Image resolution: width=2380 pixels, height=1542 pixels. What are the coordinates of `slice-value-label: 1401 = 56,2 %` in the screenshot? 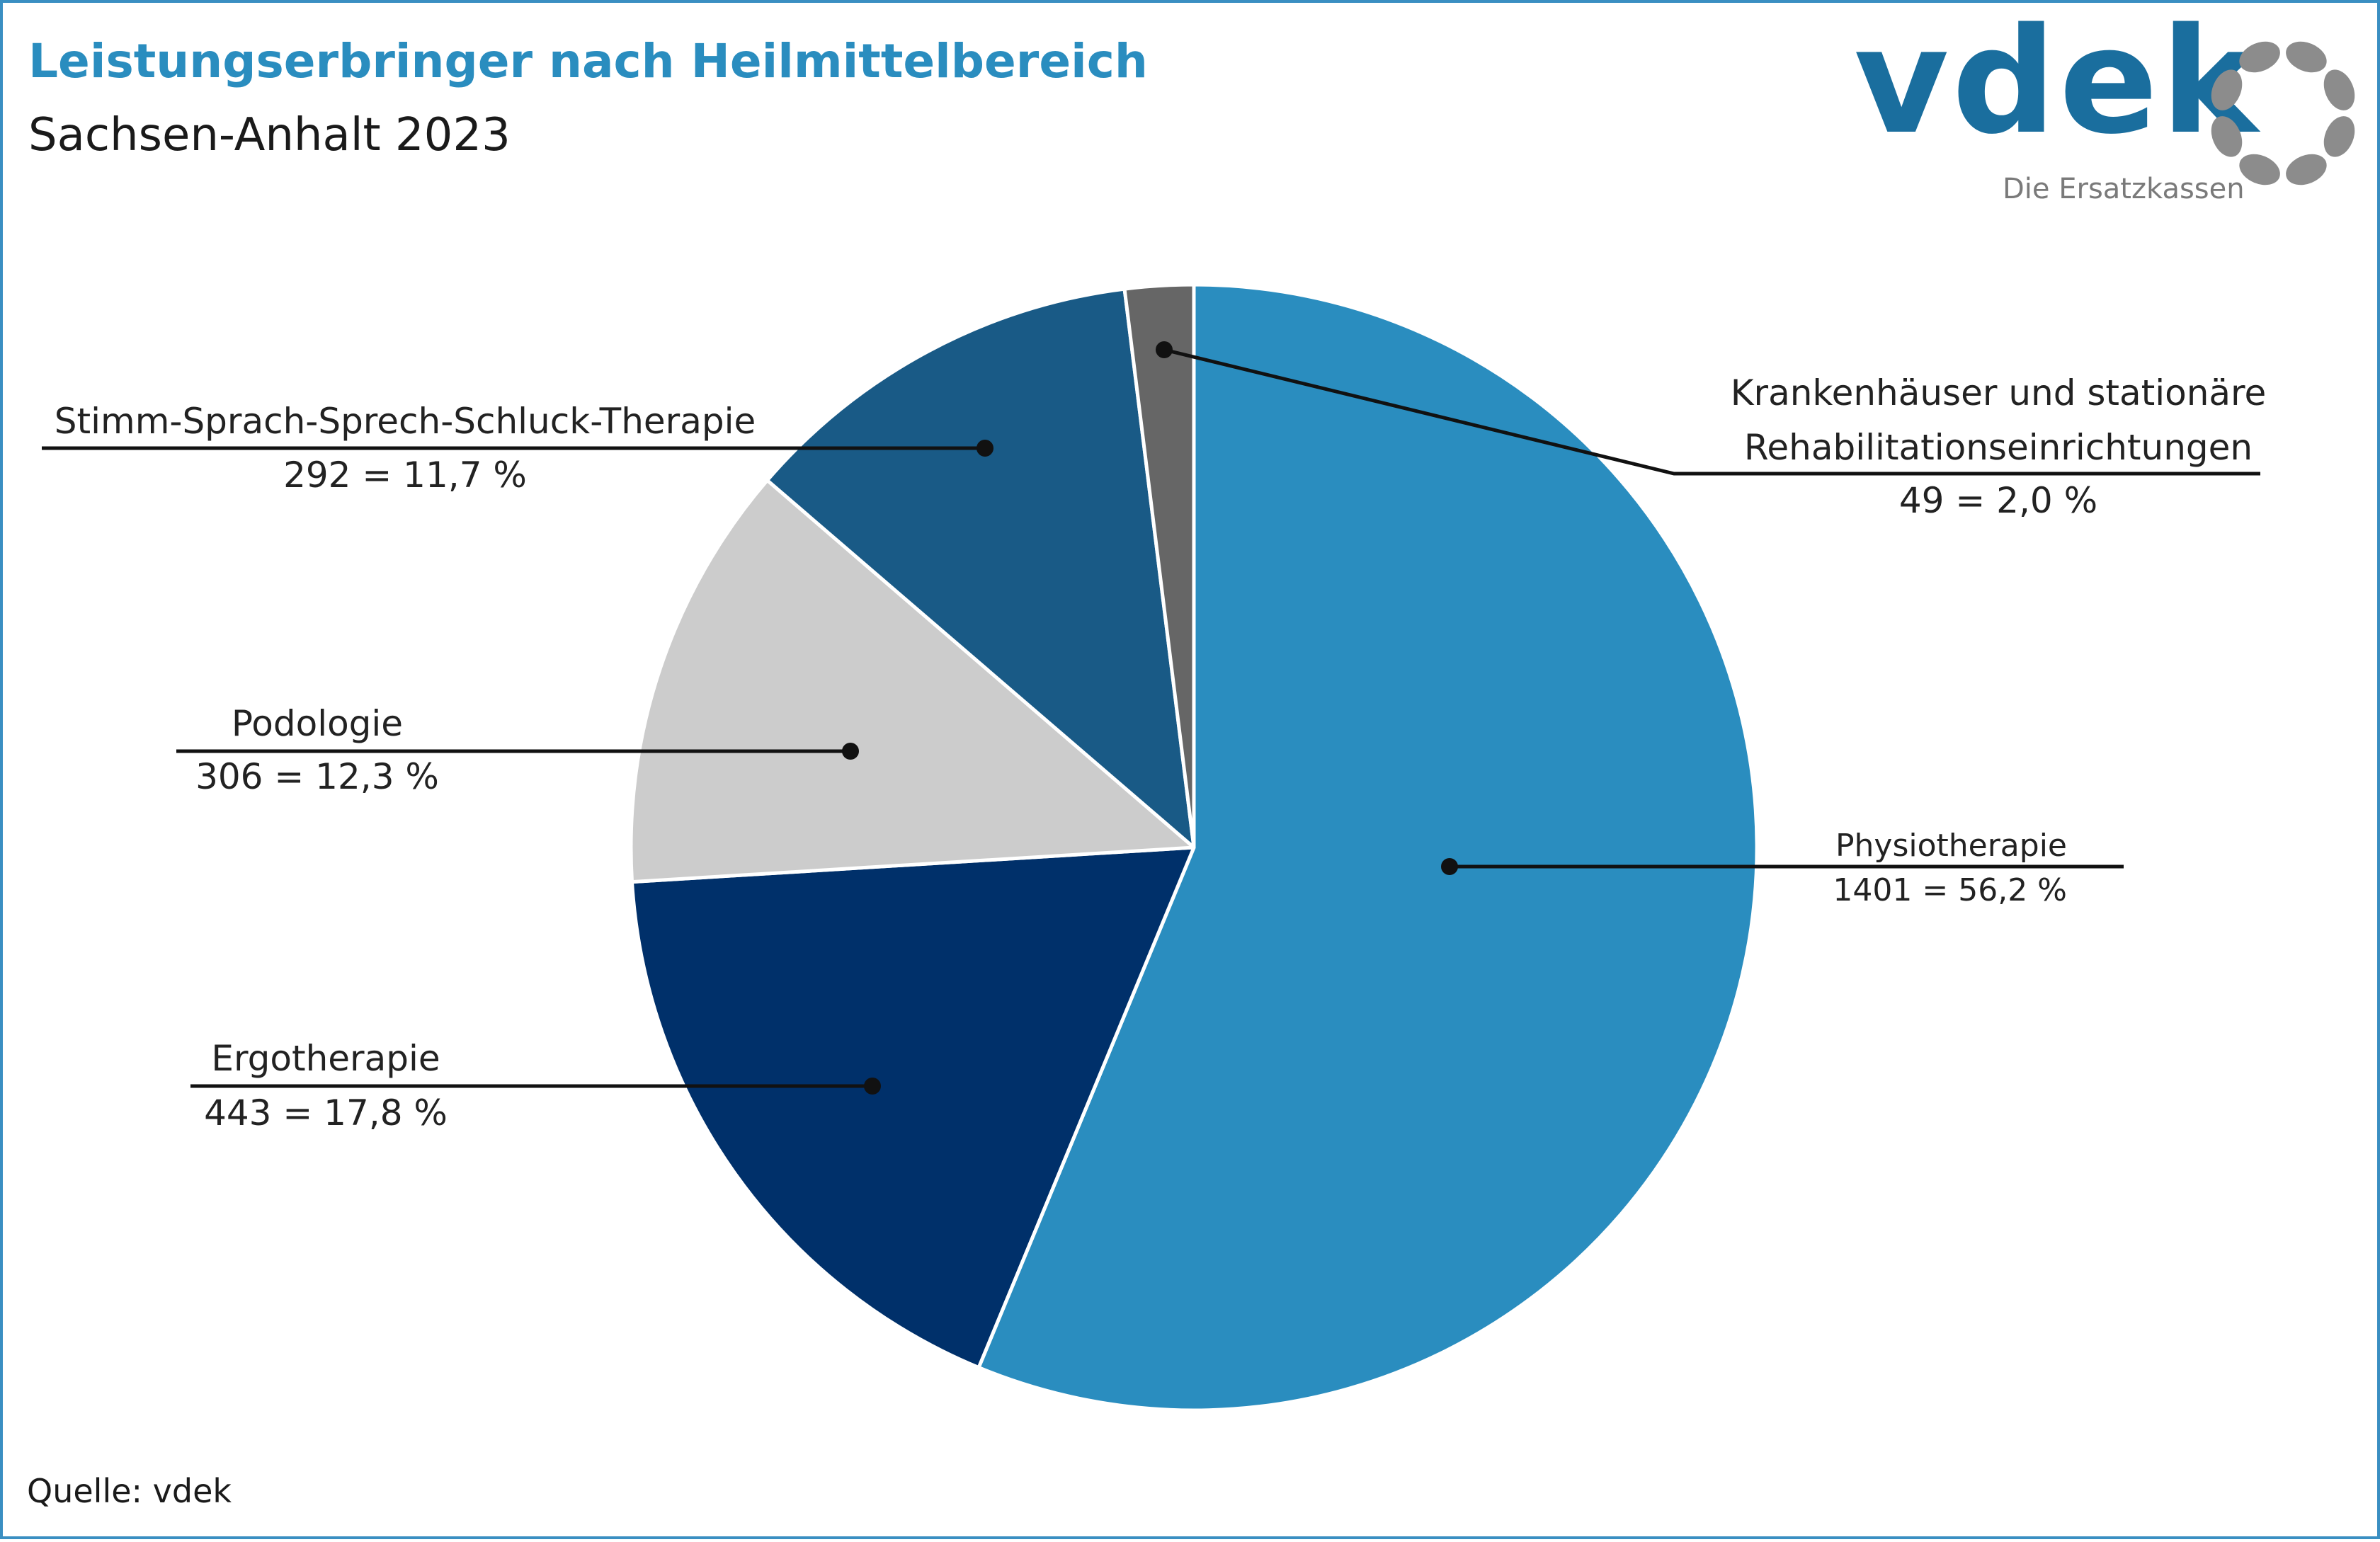 It's located at (1950, 890).